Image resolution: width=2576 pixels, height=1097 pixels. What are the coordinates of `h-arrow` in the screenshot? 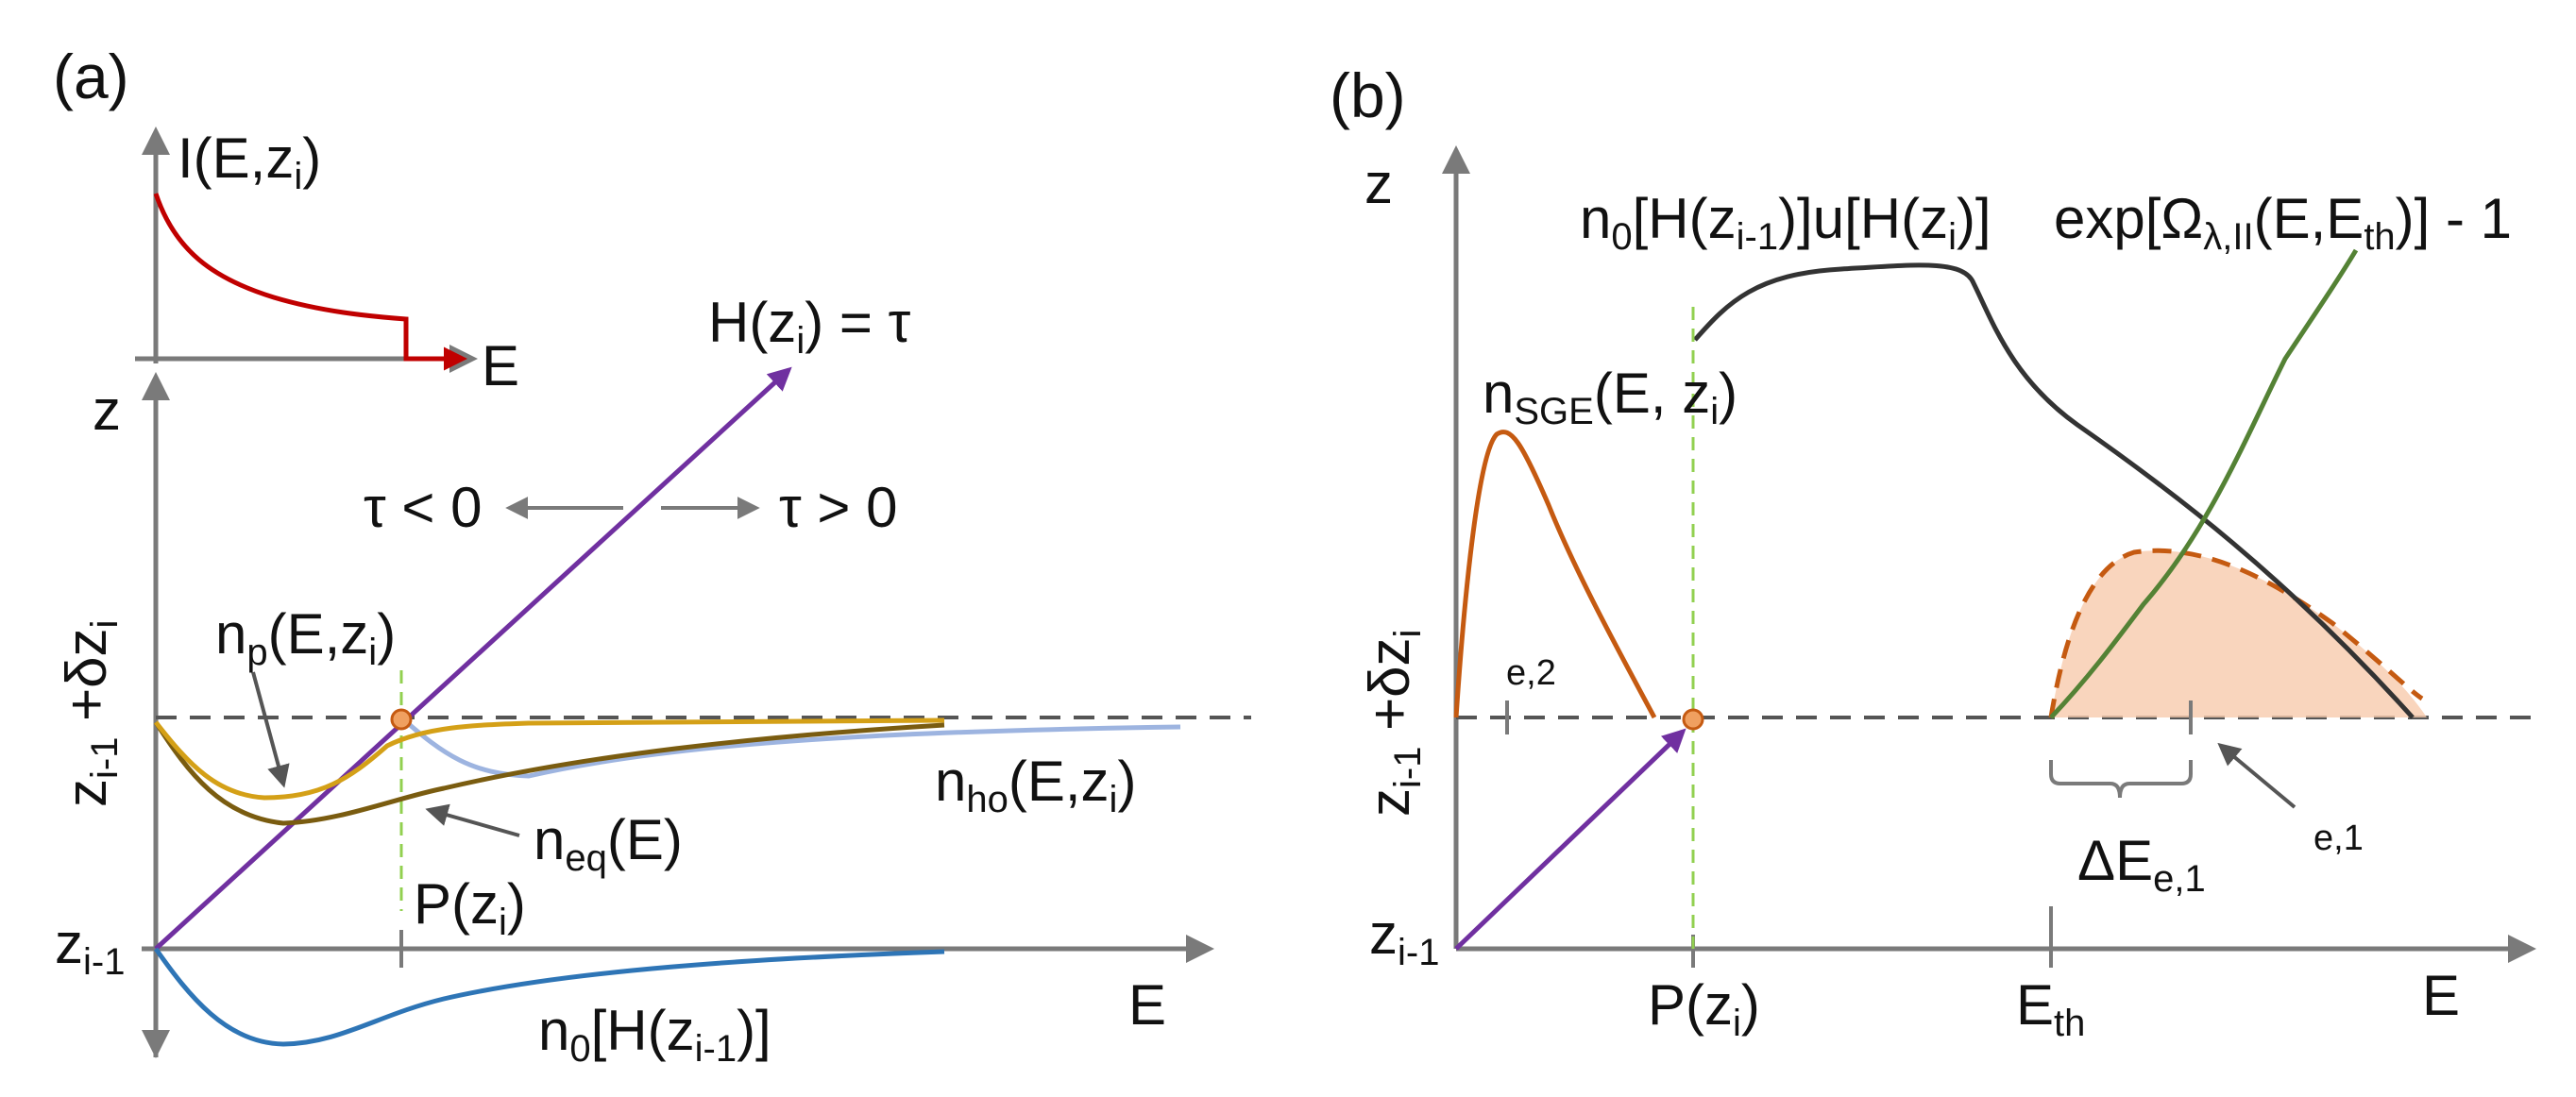 It's located at (1570, 839).